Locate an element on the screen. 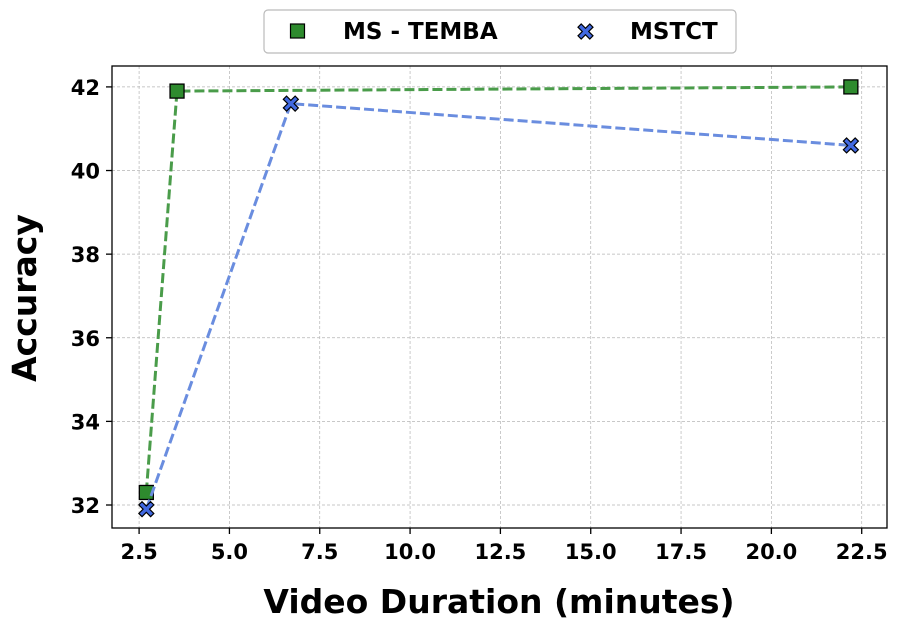 This screenshot has height=629, width=902. legend-marker-mstct is located at coordinates (585, 31).